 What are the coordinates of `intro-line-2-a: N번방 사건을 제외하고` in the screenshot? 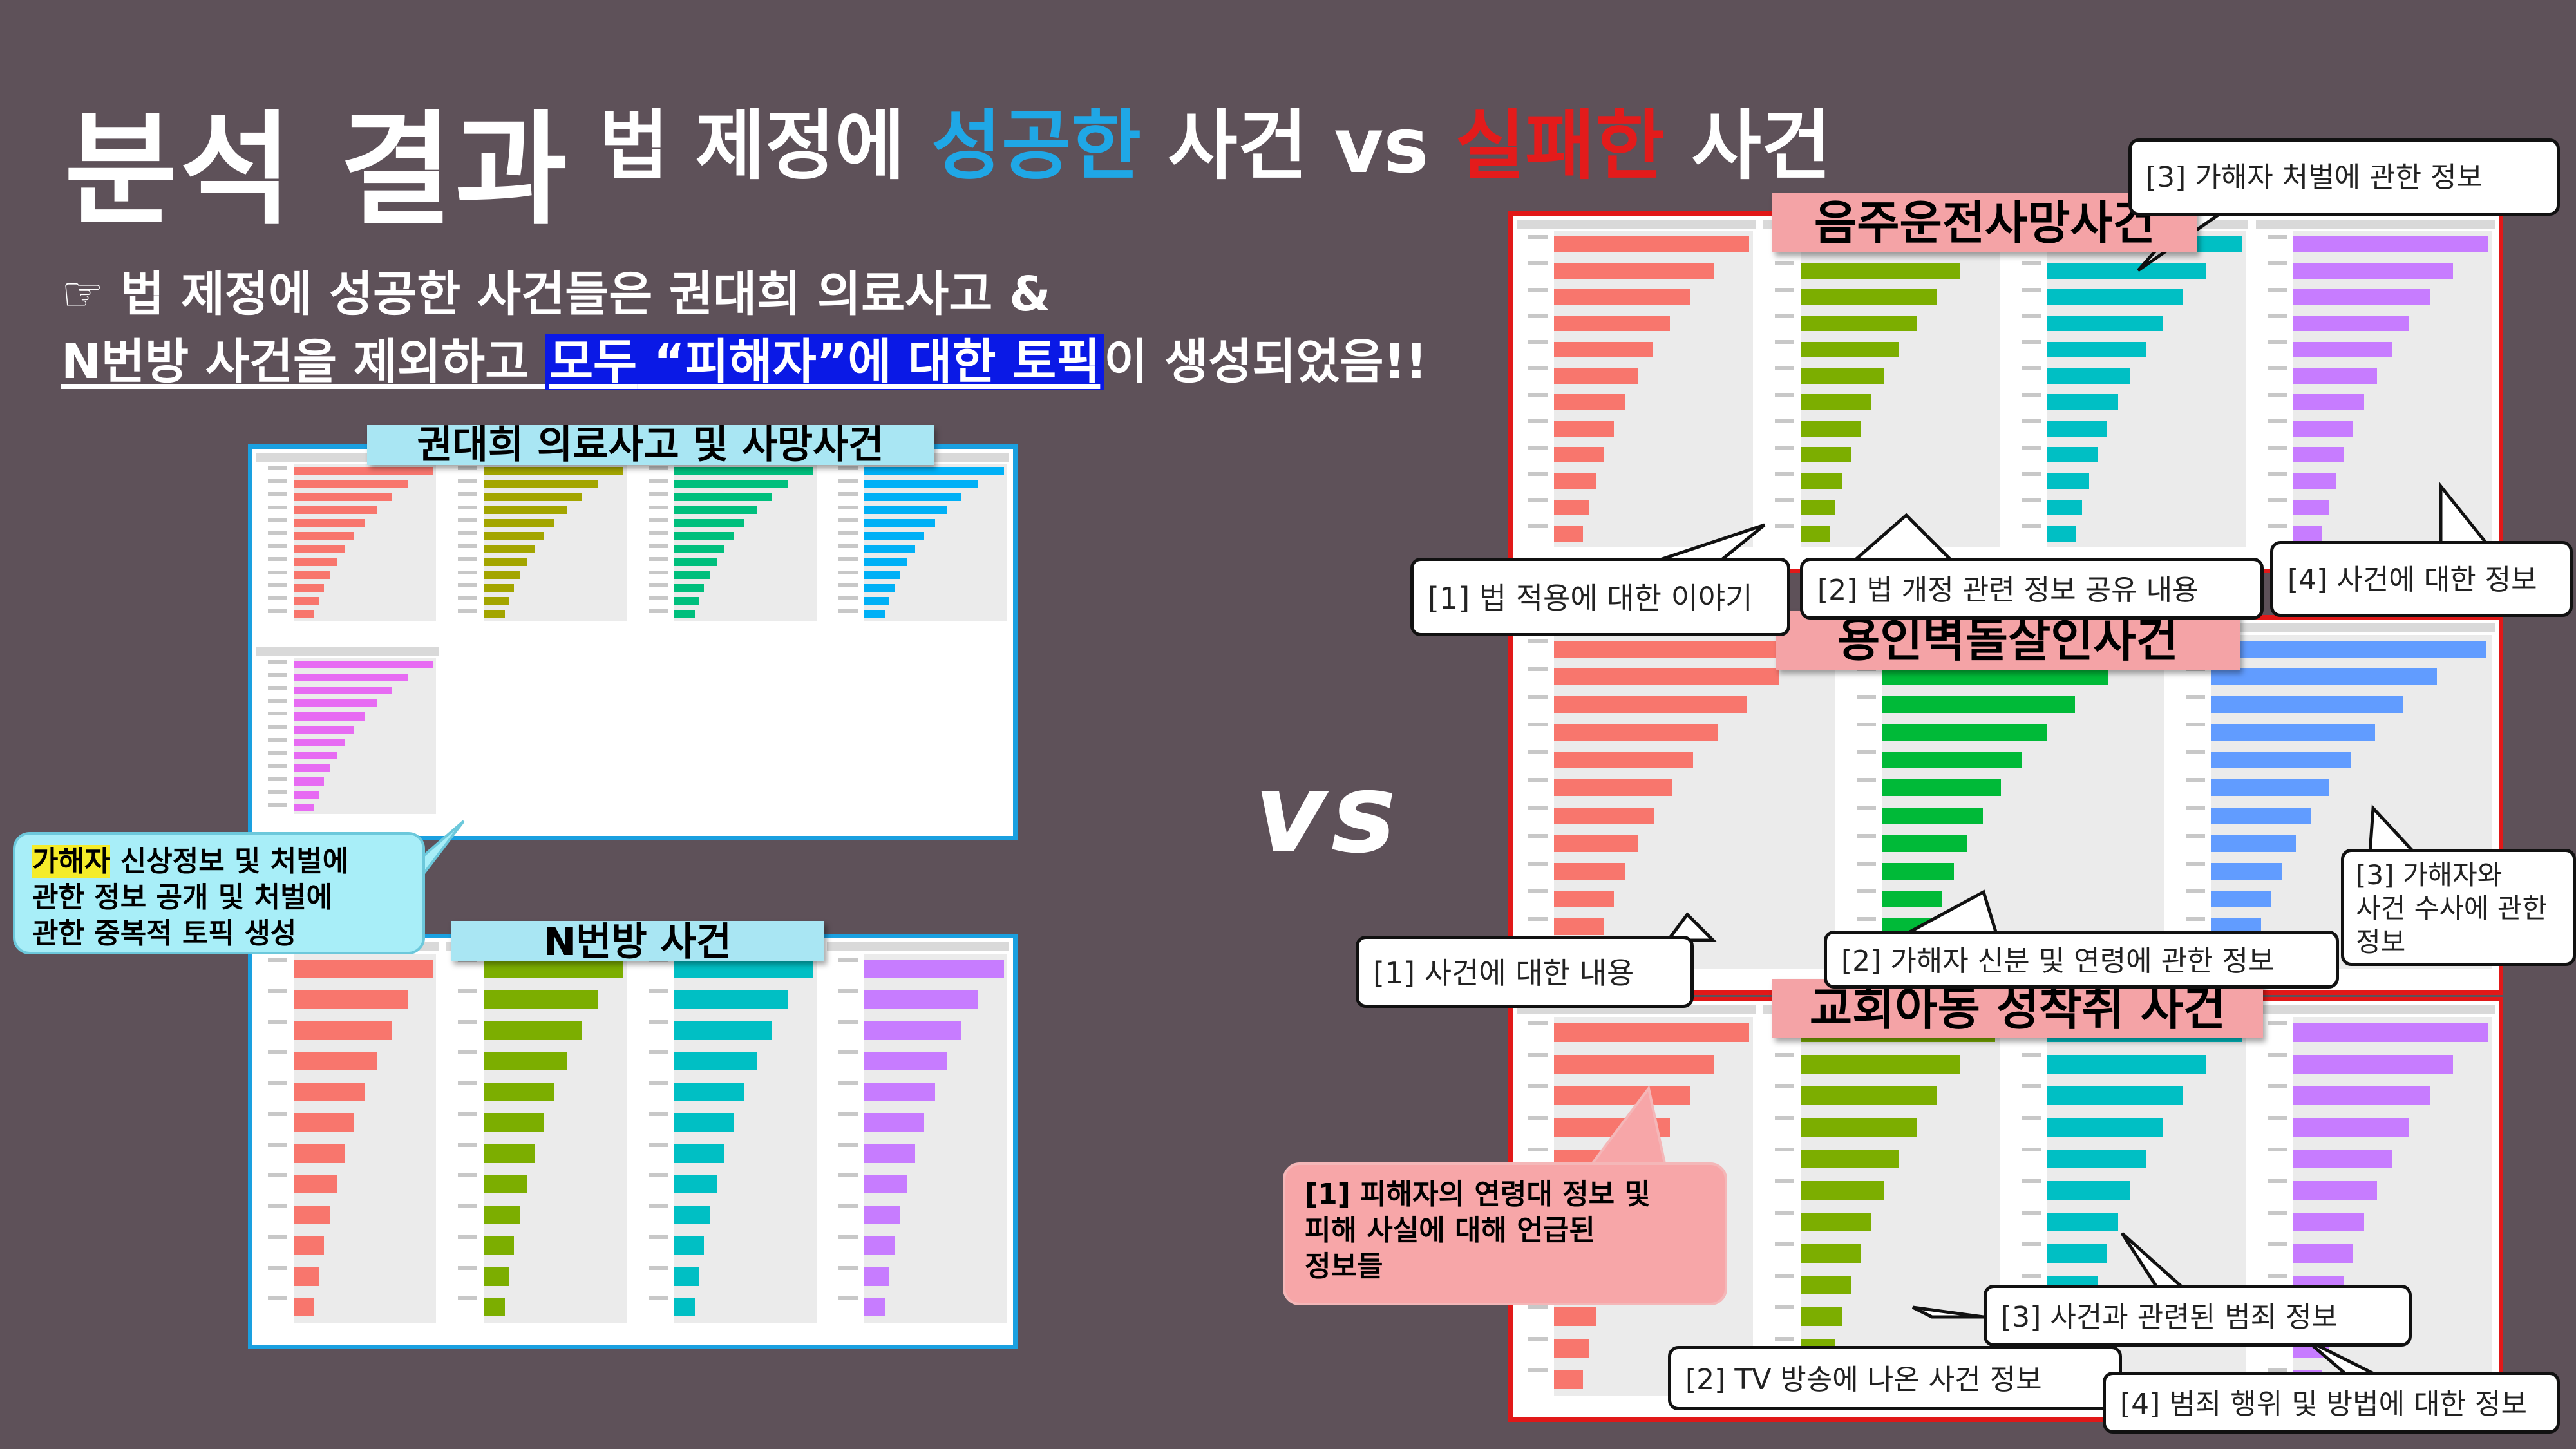 It's located at (303, 362).